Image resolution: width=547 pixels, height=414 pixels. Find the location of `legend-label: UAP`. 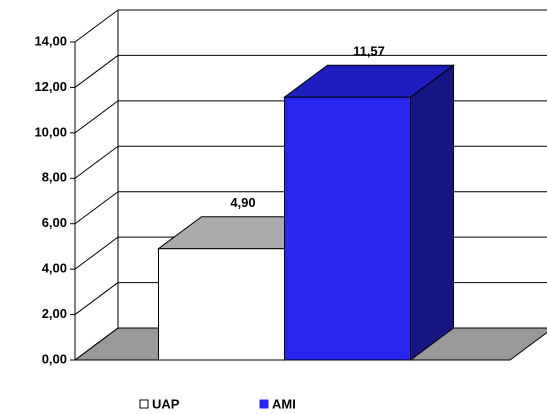

legend-label: UAP is located at coordinates (166, 403).